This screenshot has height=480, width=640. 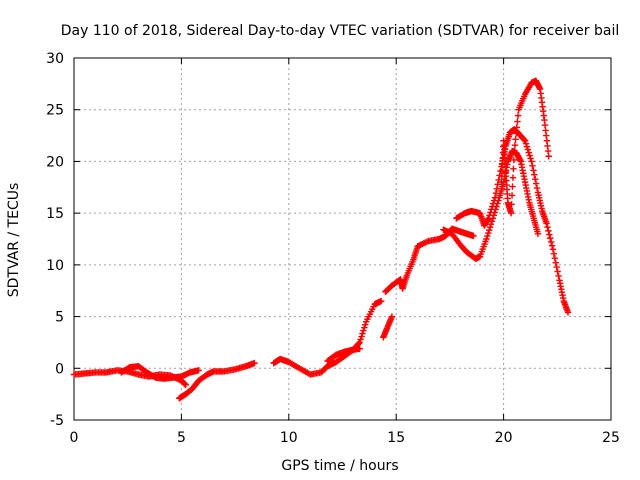 What do you see at coordinates (74, 438) in the screenshot?
I see `x-tick-label: 0` at bounding box center [74, 438].